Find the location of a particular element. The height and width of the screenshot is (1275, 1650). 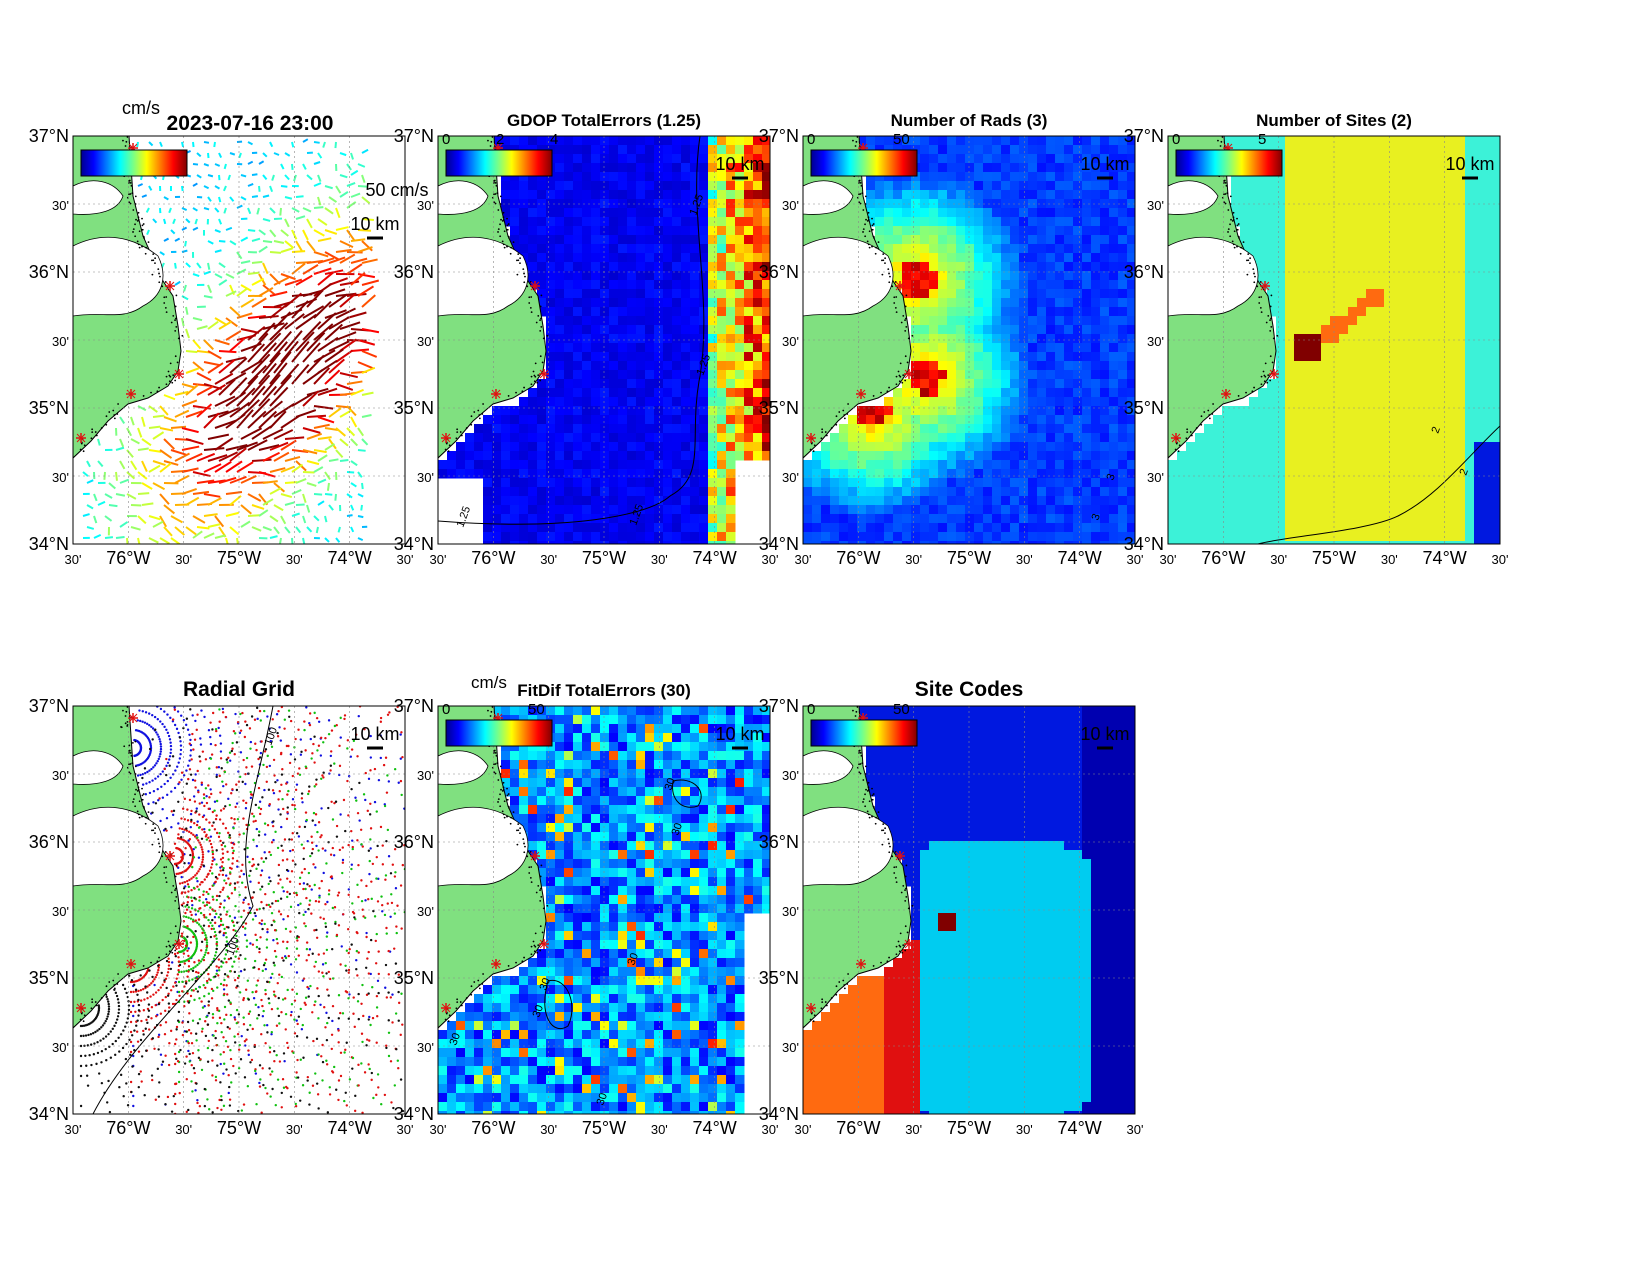

axes-frame is located at coordinates (604, 910).